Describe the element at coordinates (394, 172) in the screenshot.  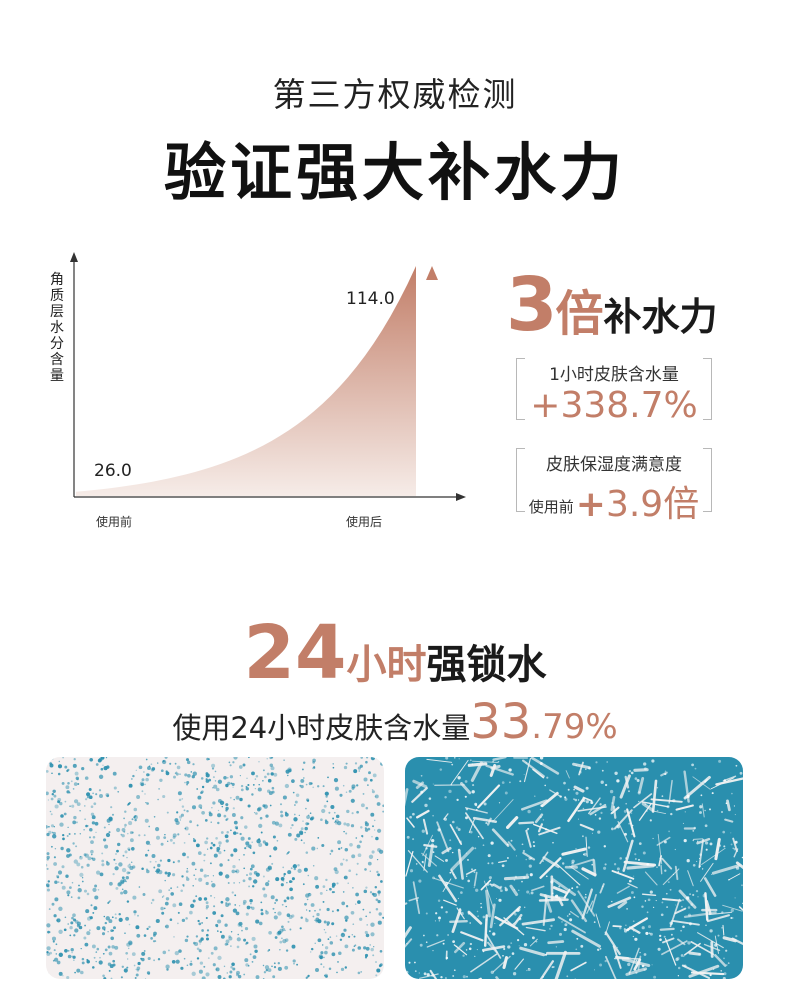
I see `page-title: 验证强大补水力` at that location.